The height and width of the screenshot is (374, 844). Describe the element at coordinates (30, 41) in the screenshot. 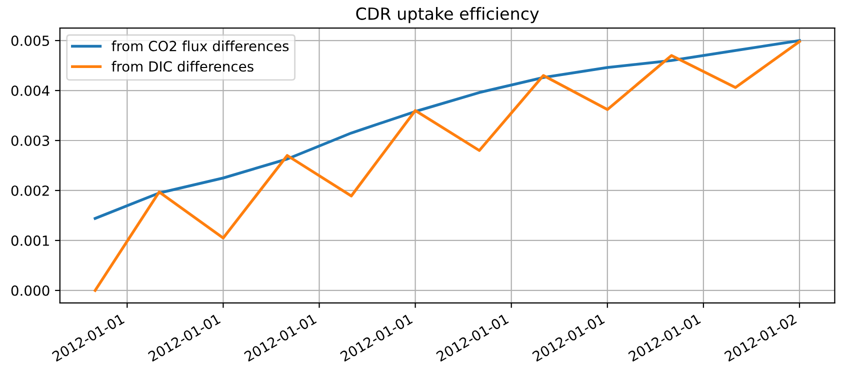

I see `y-tick-label: 0.005` at that location.